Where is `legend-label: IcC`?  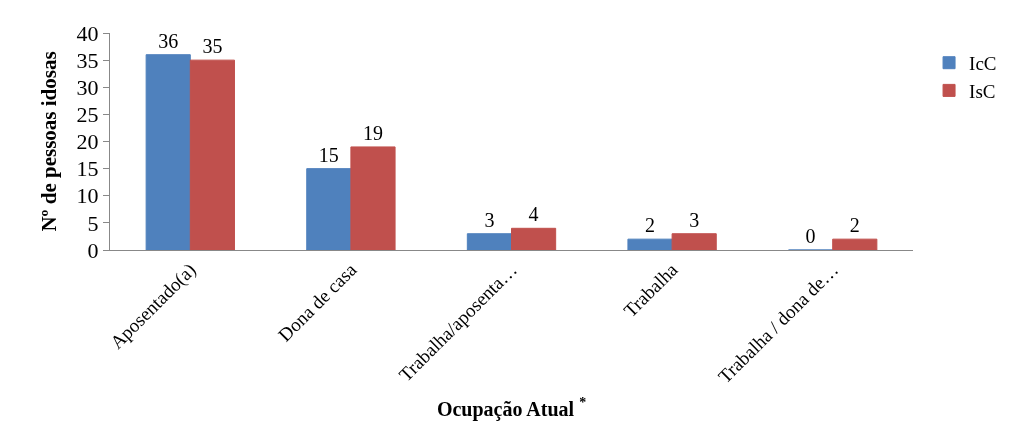 legend-label: IcC is located at coordinates (983, 64).